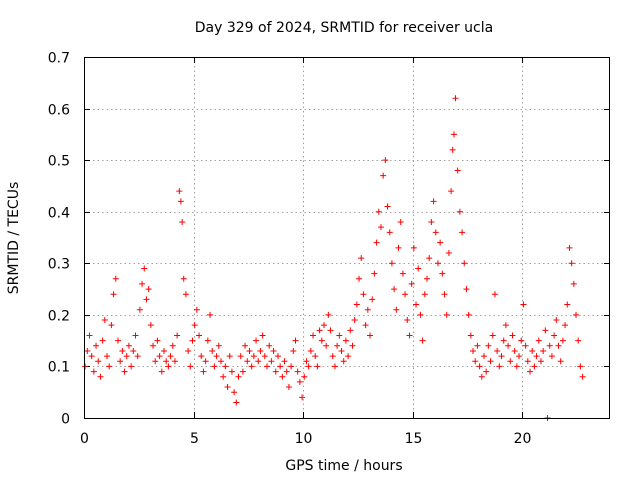 The width and height of the screenshot is (640, 480). I want to click on x-tick-label: 15, so click(414, 439).